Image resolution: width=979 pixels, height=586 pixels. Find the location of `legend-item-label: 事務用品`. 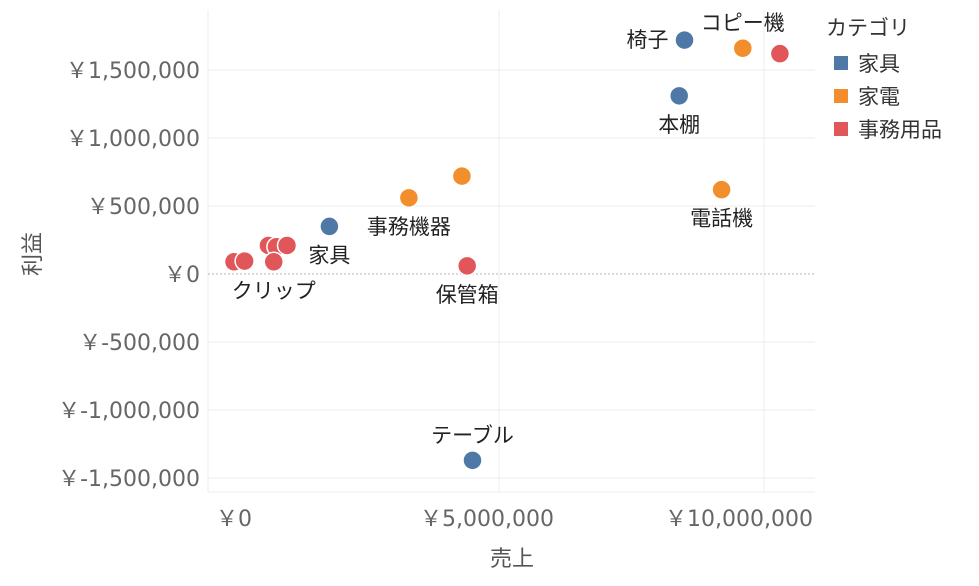

legend-item-label: 事務用品 is located at coordinates (900, 130).